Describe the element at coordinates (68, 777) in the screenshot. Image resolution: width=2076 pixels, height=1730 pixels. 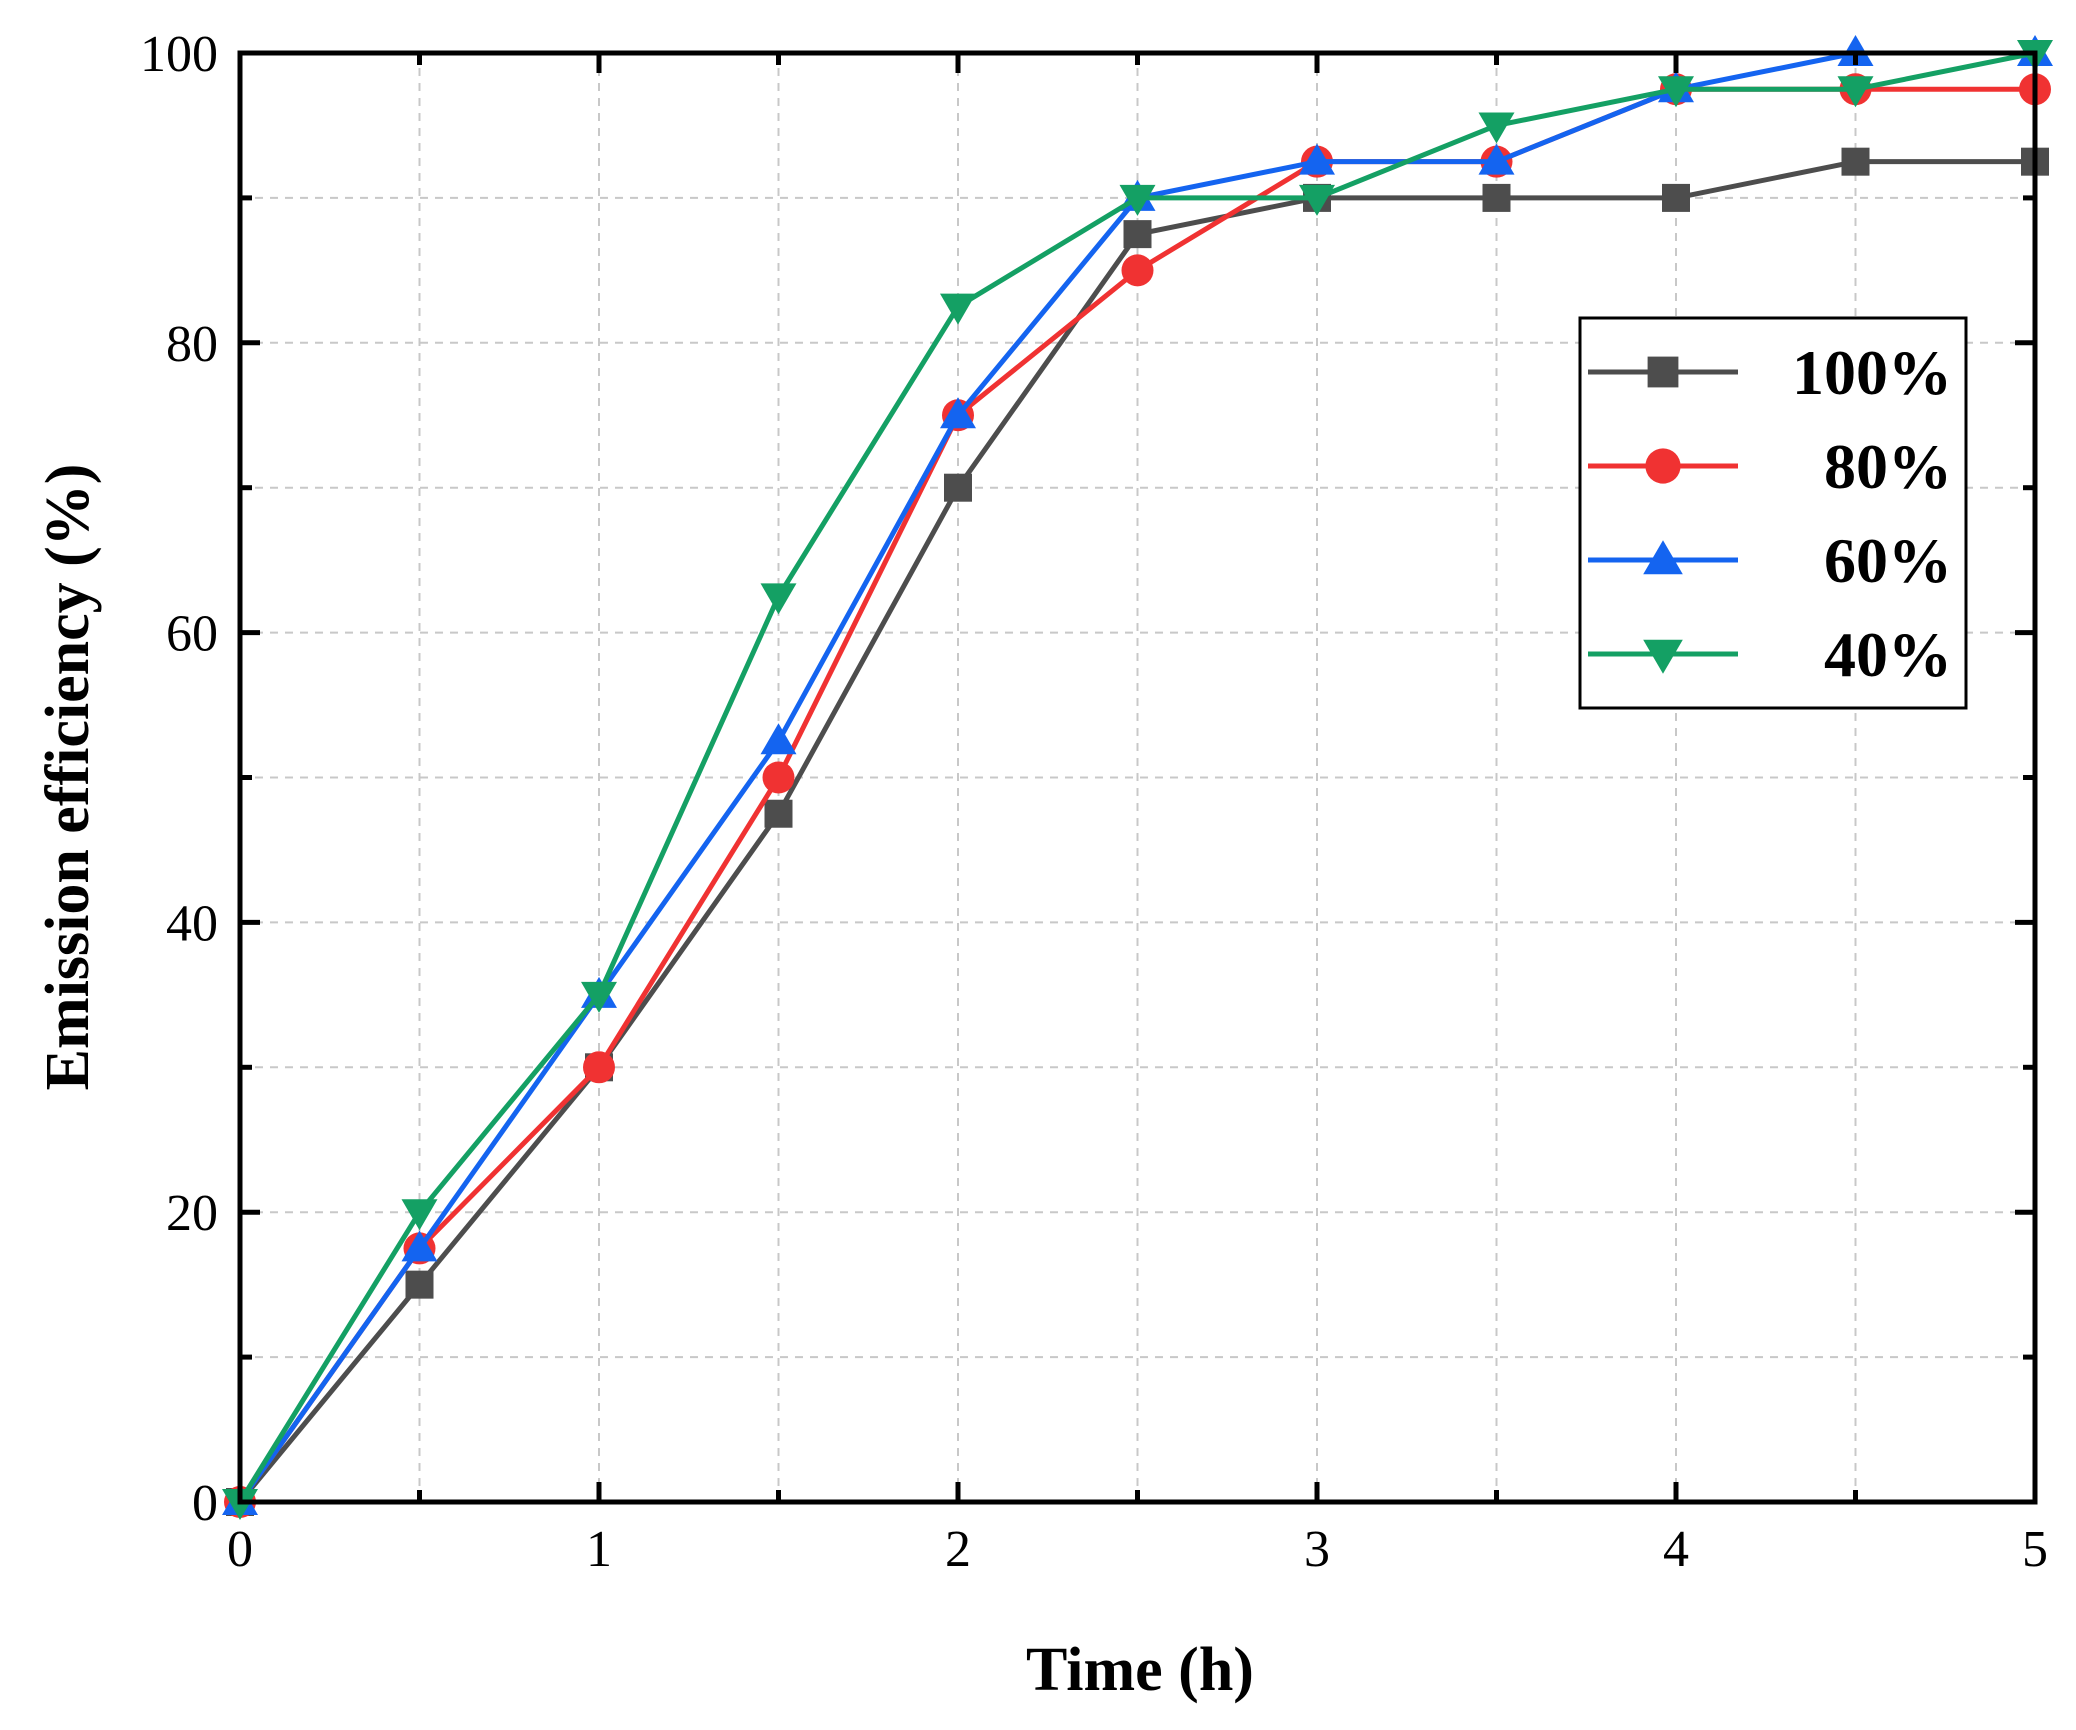
I see `y-axis-title: Emission efficiency (%)` at that location.